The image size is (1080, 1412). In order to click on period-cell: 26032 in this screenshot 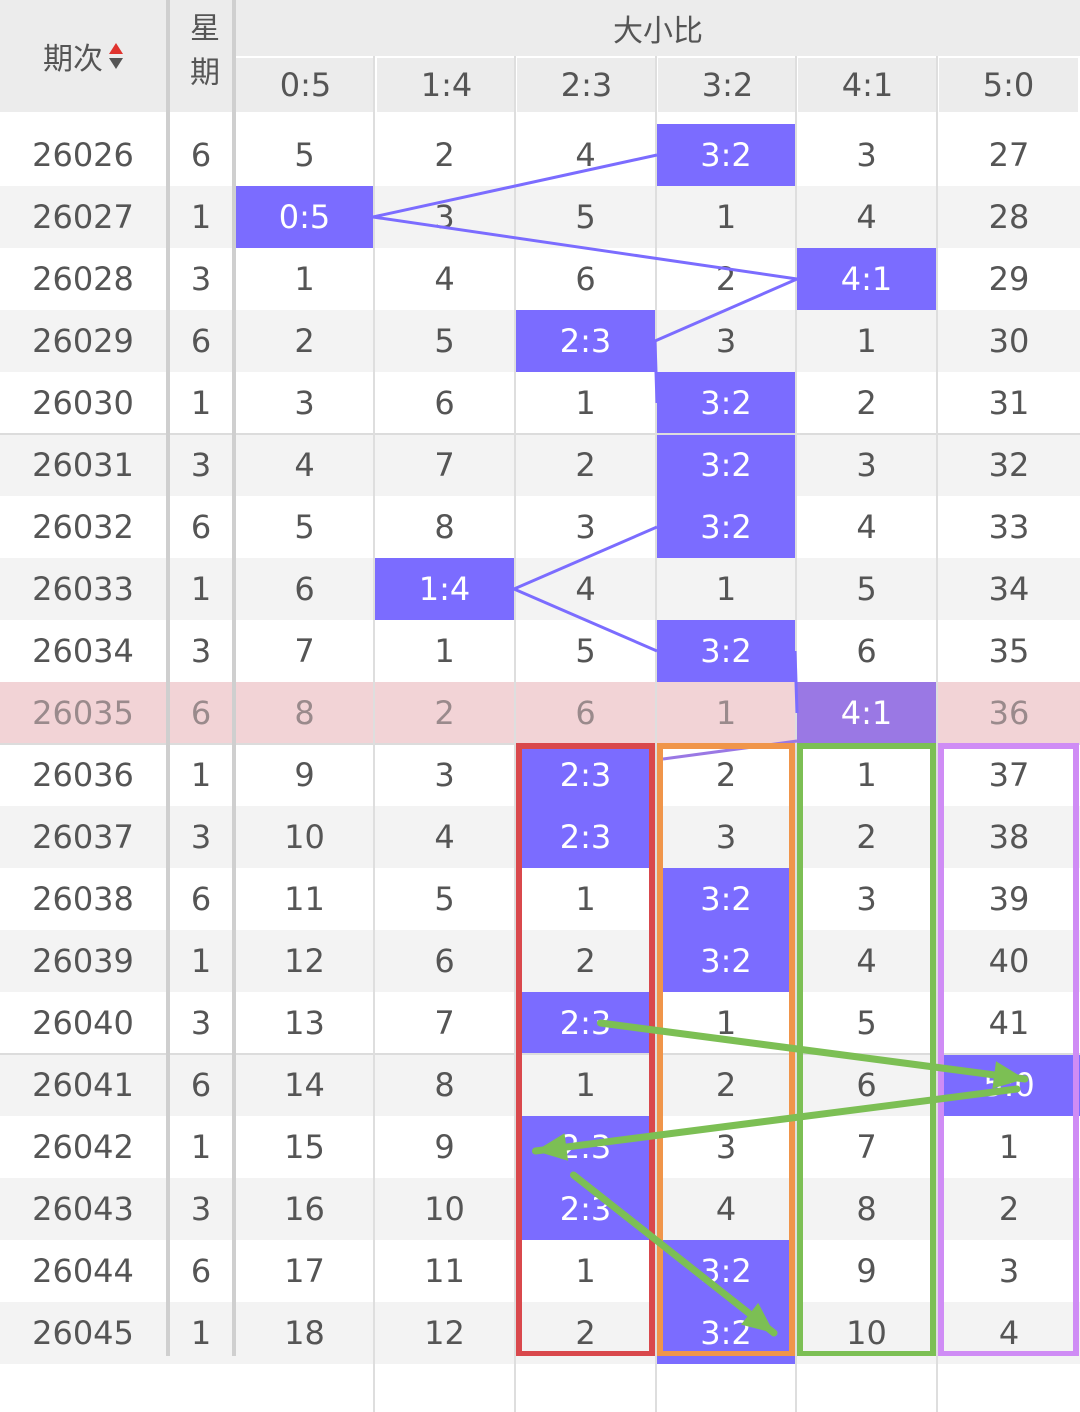, I will do `click(83, 527)`.